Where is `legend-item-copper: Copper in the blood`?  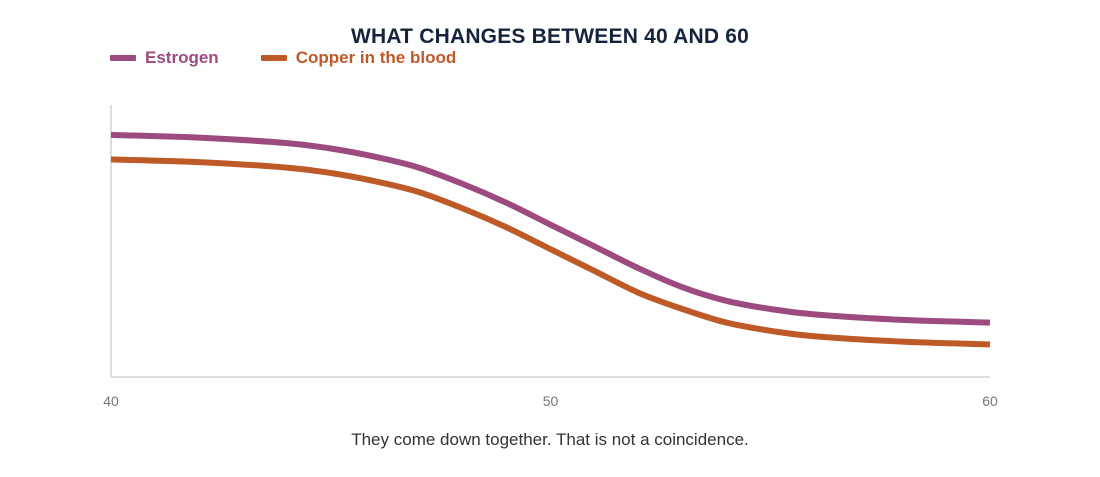 legend-item-copper: Copper in the blood is located at coordinates (358, 58).